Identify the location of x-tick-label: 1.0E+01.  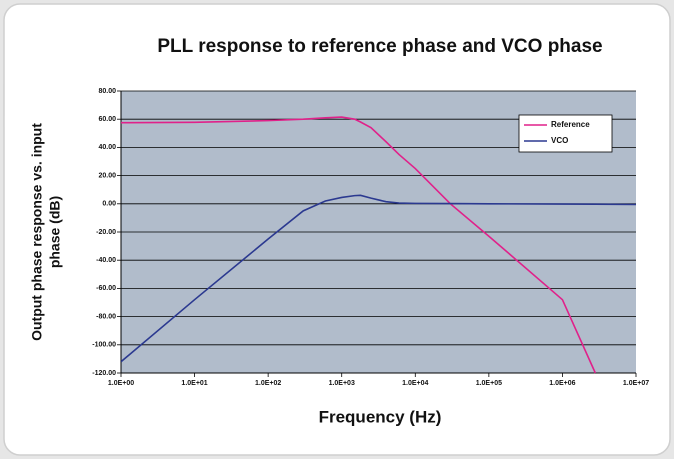
(194, 383).